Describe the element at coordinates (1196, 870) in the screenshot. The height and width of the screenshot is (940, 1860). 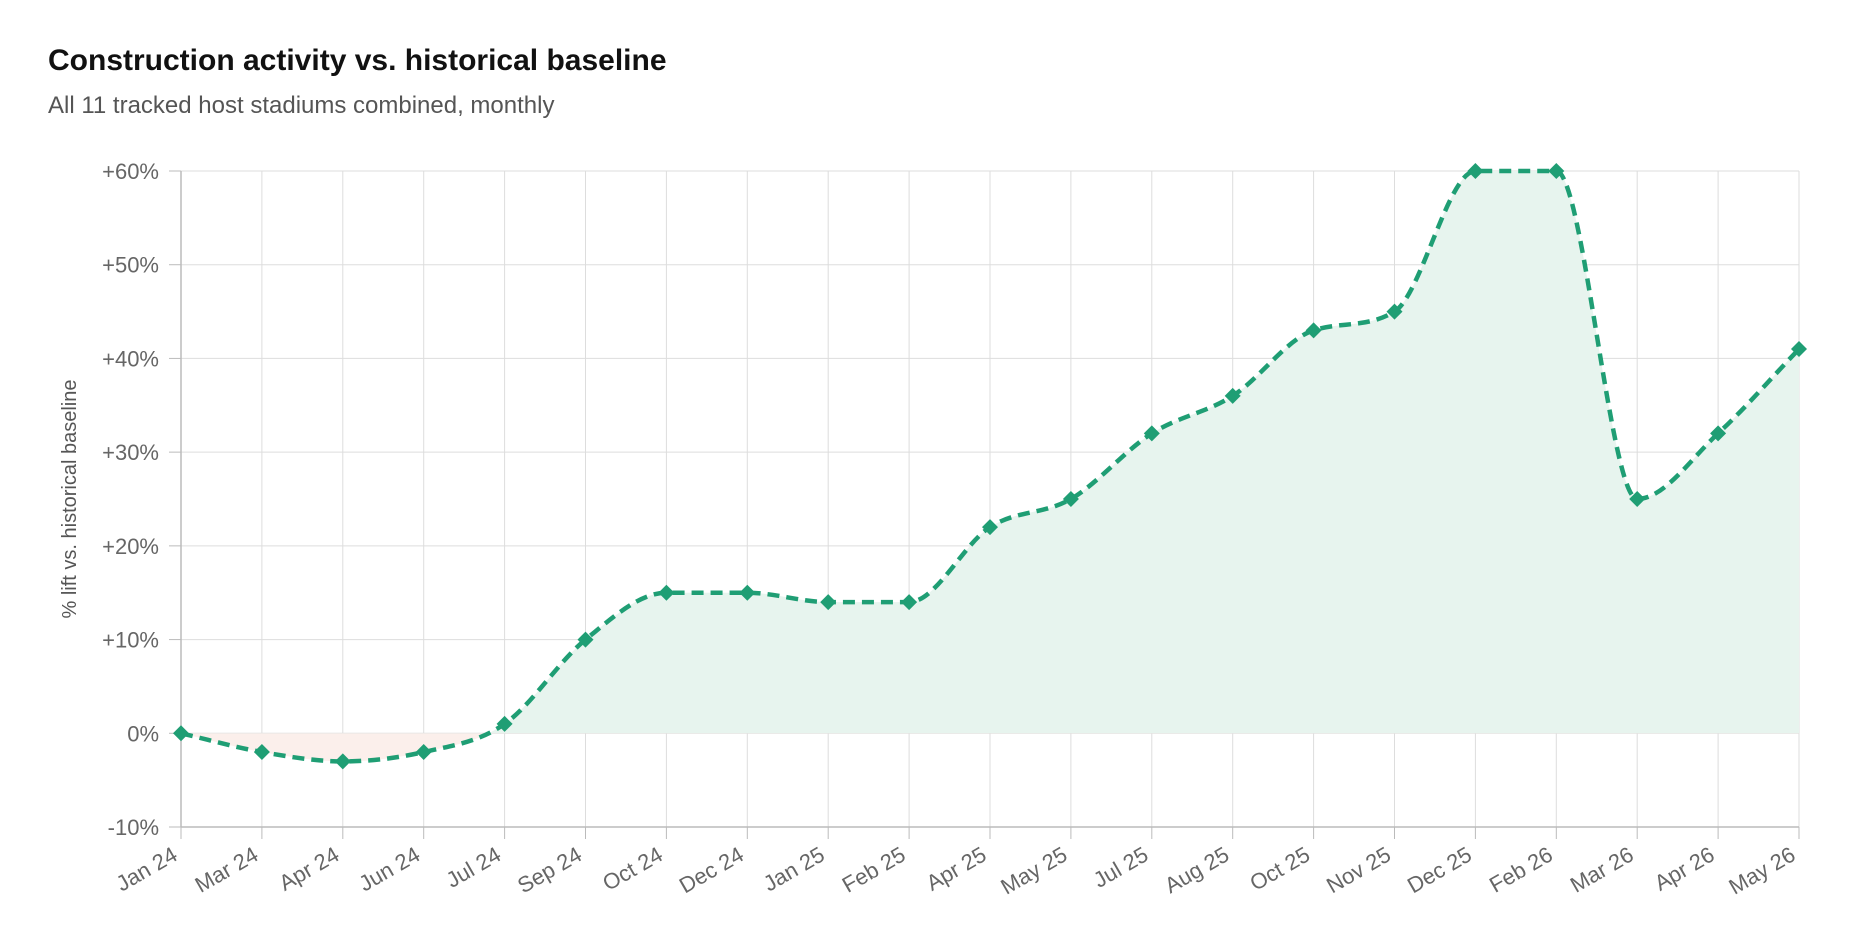
I see `x-tick-label: Aug 25` at that location.